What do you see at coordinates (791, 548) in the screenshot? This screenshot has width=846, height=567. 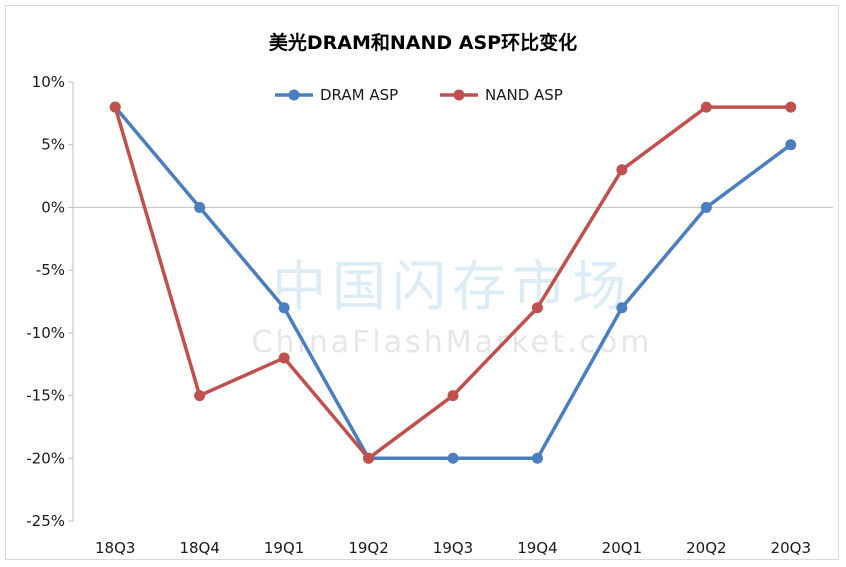 I see `x-tick-label: 20Q3` at bounding box center [791, 548].